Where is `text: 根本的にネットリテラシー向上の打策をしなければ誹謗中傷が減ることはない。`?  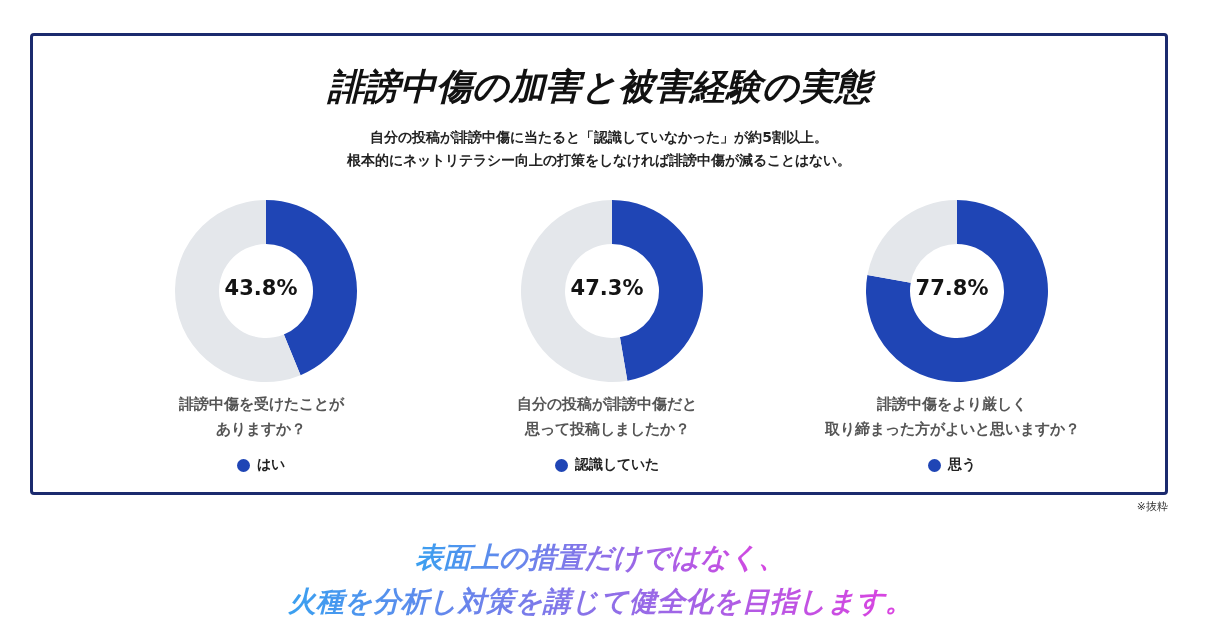 text: 根本的にネットリテラシー向上の打策をしなければ誹謗中傷が減ることはない。 is located at coordinates (599, 160).